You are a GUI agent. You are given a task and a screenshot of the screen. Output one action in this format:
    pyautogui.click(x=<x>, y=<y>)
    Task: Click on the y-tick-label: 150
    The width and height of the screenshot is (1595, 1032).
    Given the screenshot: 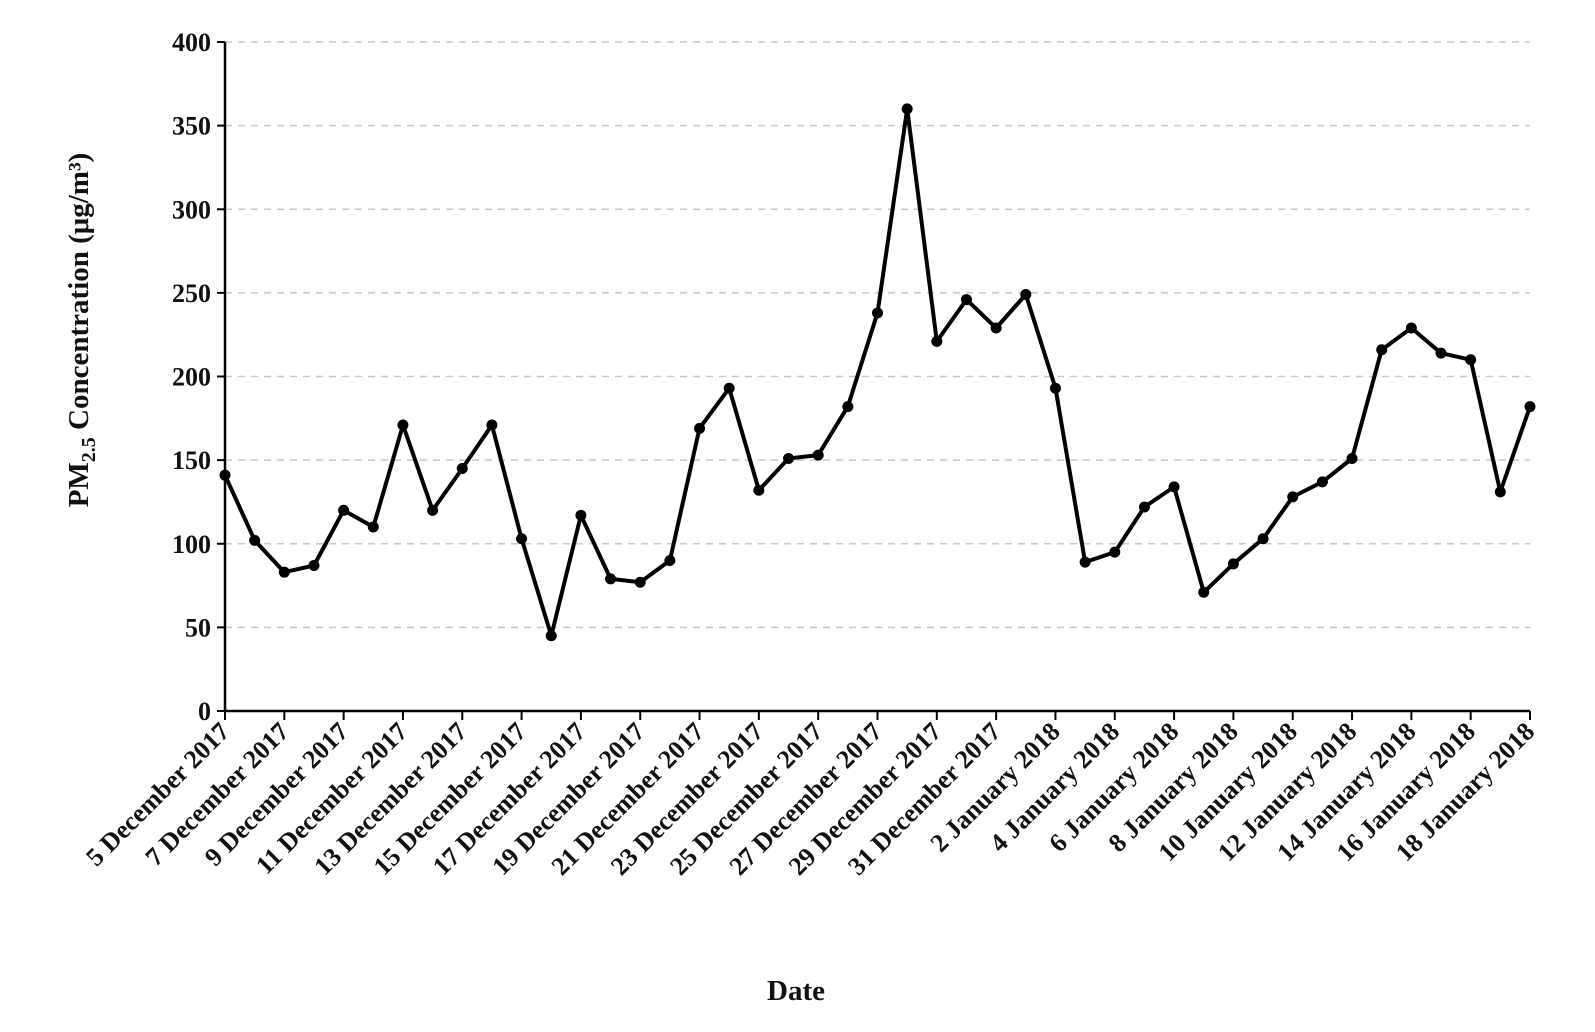 What is the action you would take?
    pyautogui.click(x=191, y=460)
    